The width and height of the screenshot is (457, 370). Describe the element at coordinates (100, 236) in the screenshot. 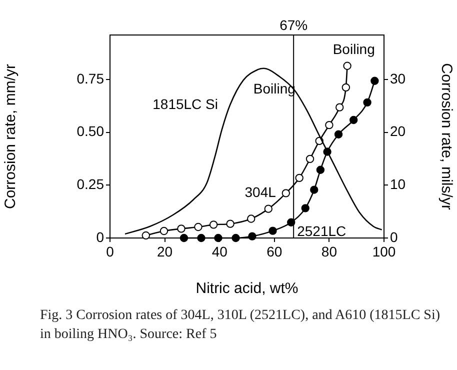

I see `y-tick-label: 0` at that location.